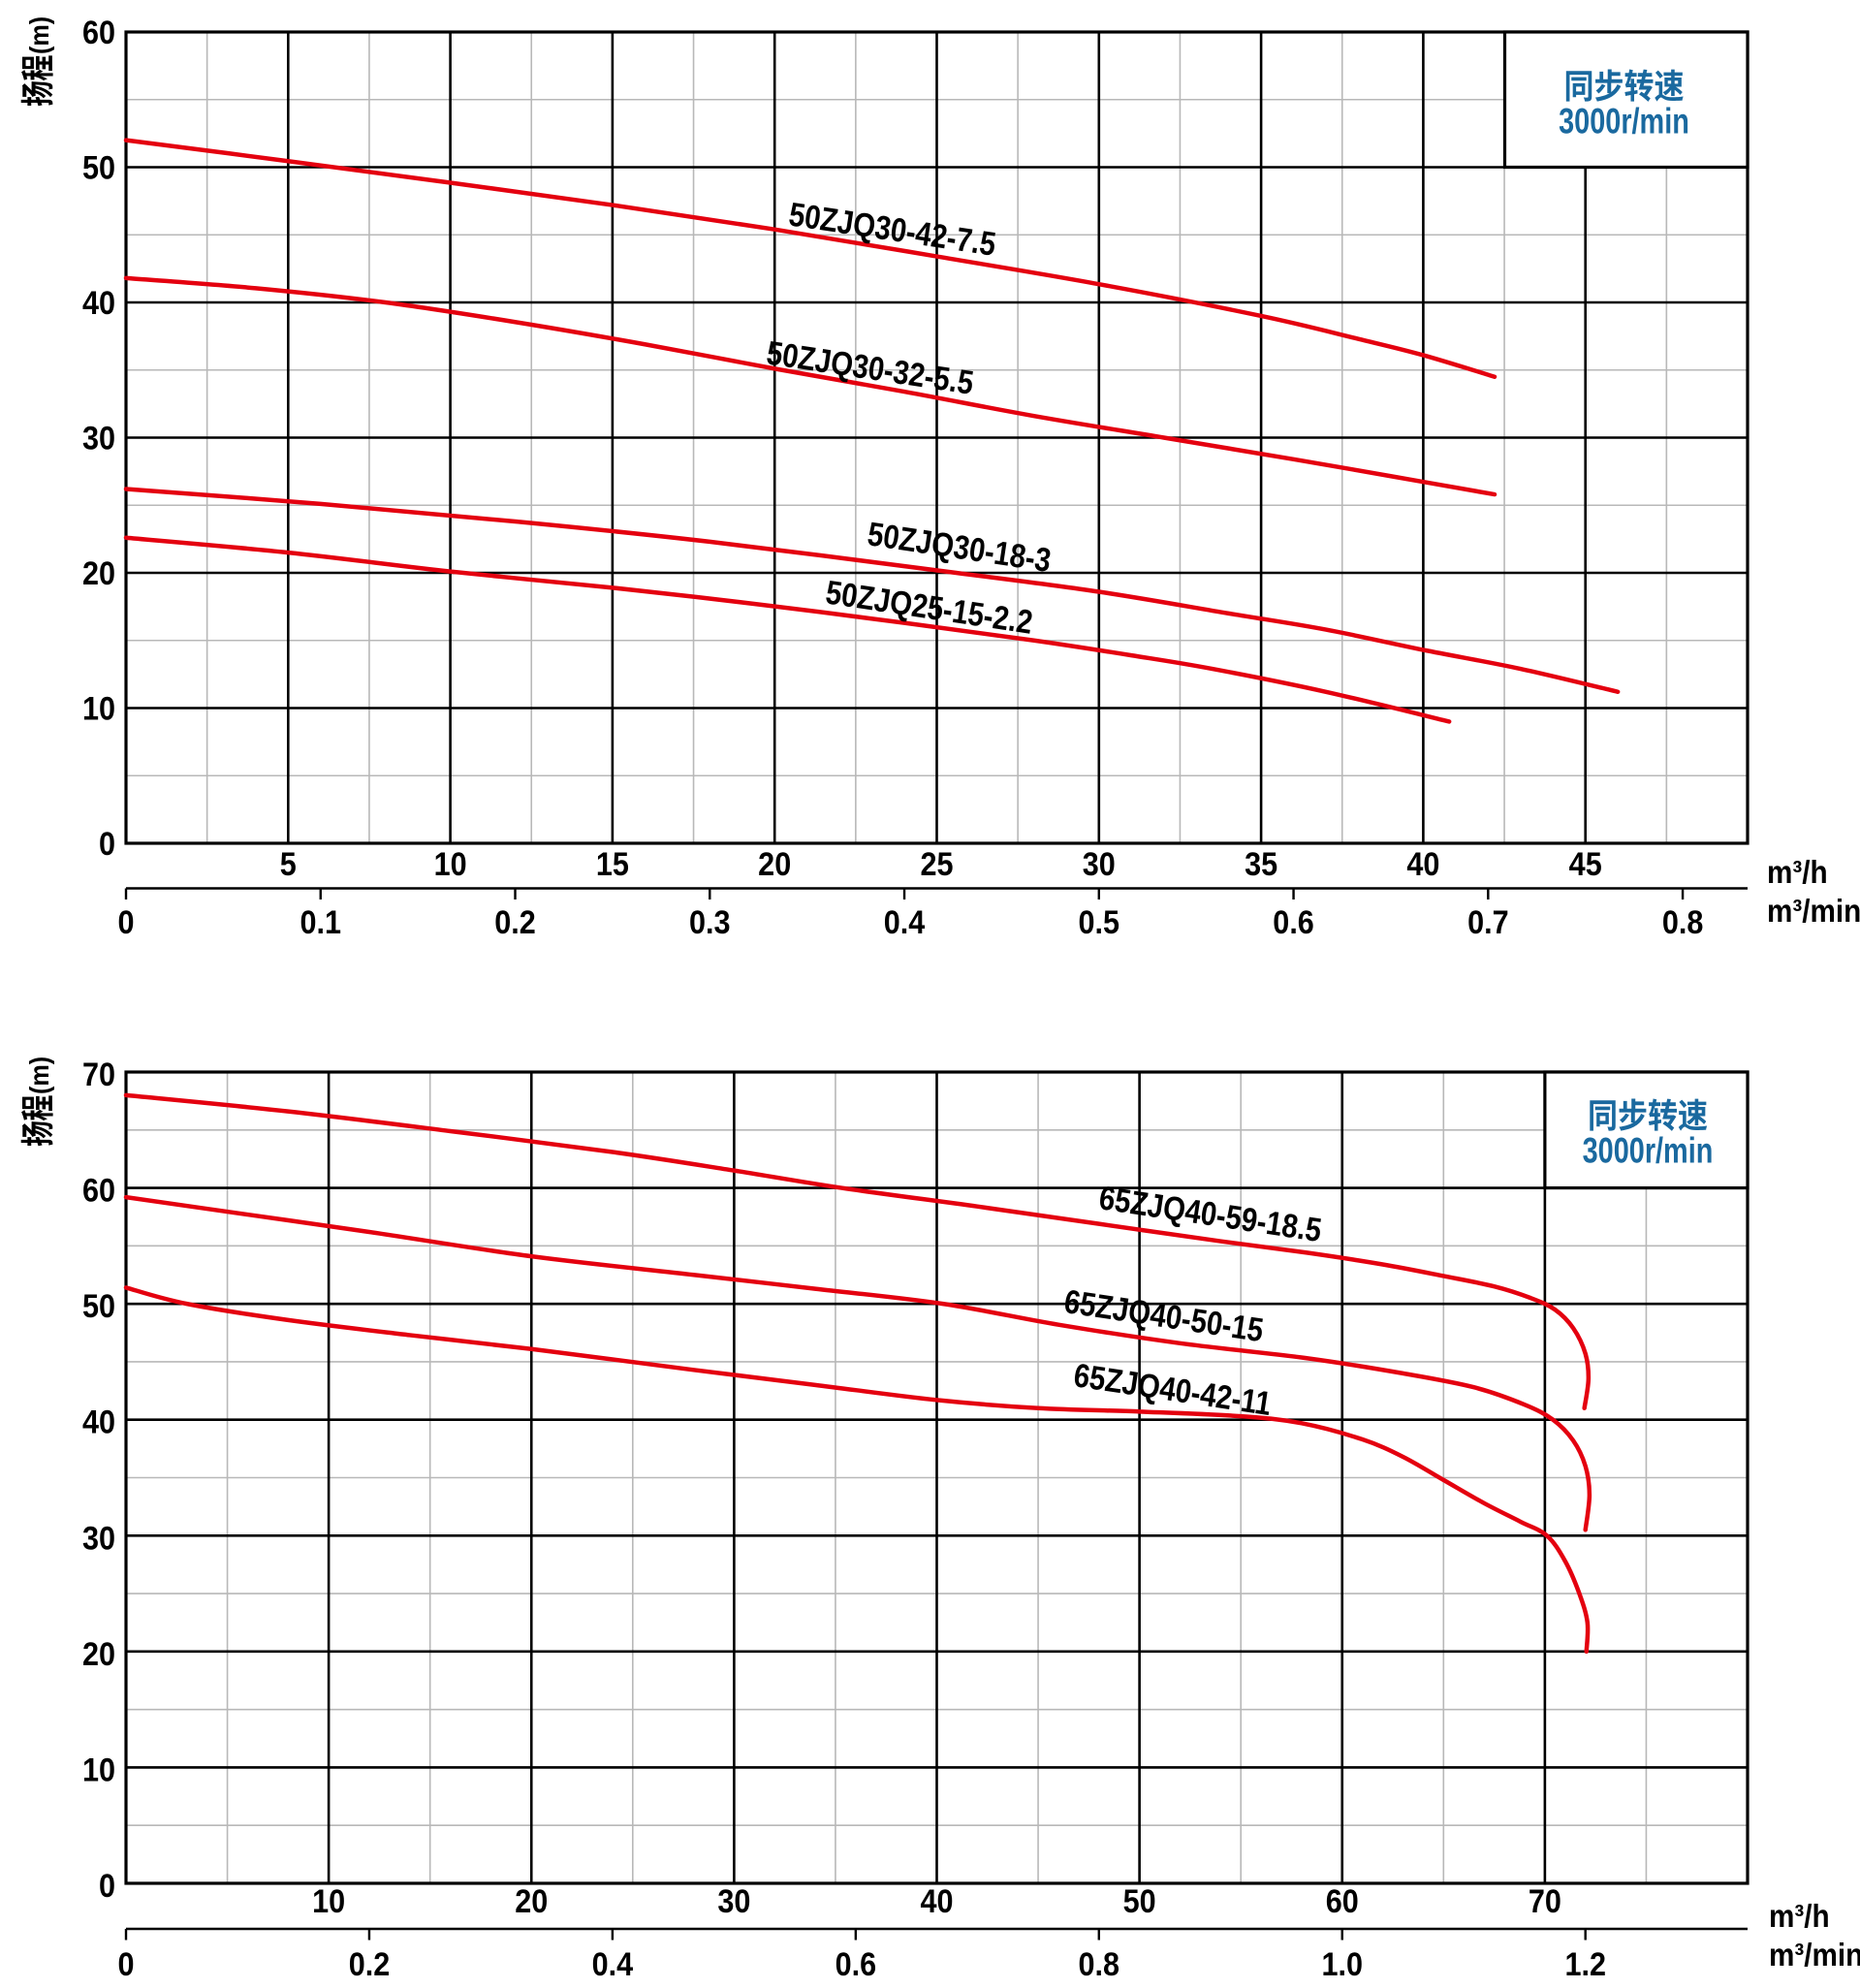 Image resolution: width=1860 pixels, height=1988 pixels. Describe the element at coordinates (1488, 923) in the screenshot. I see `svg-text: 0.7` at that location.